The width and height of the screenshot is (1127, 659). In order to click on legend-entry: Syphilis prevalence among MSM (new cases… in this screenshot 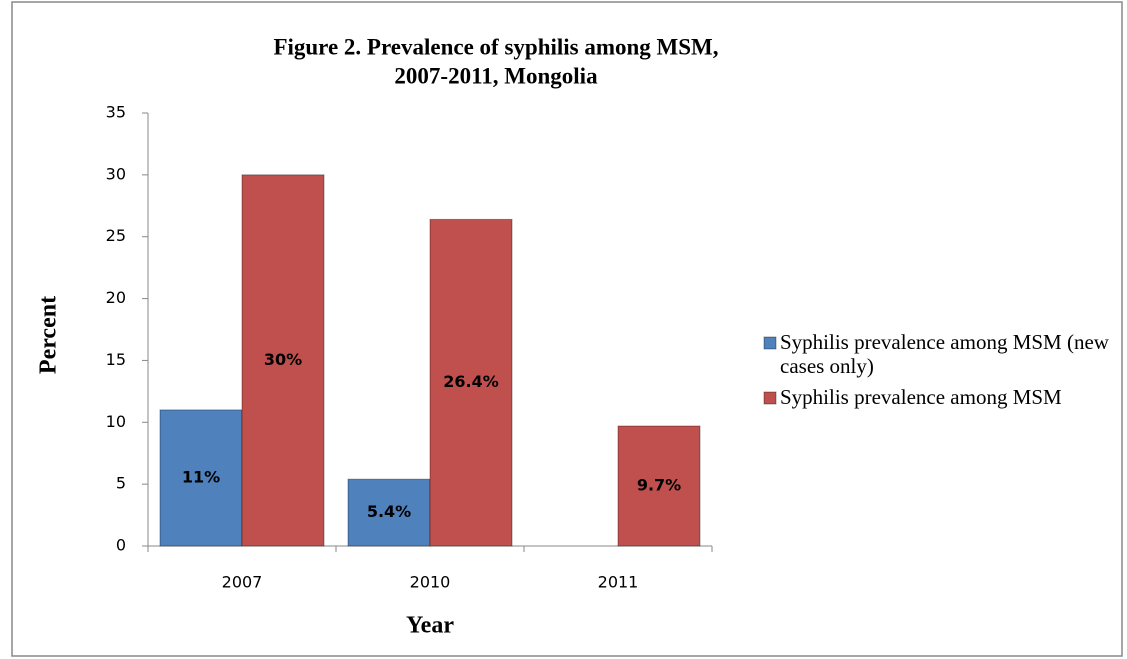, I will do `click(944, 354)`.